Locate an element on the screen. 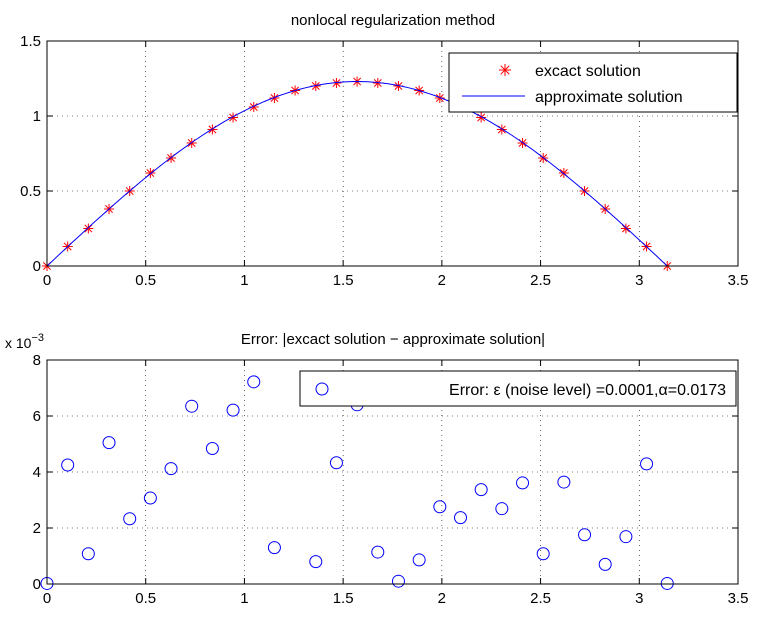 This screenshot has width=764, height=622. legend-label-approximate: approximate solution is located at coordinates (609, 97).